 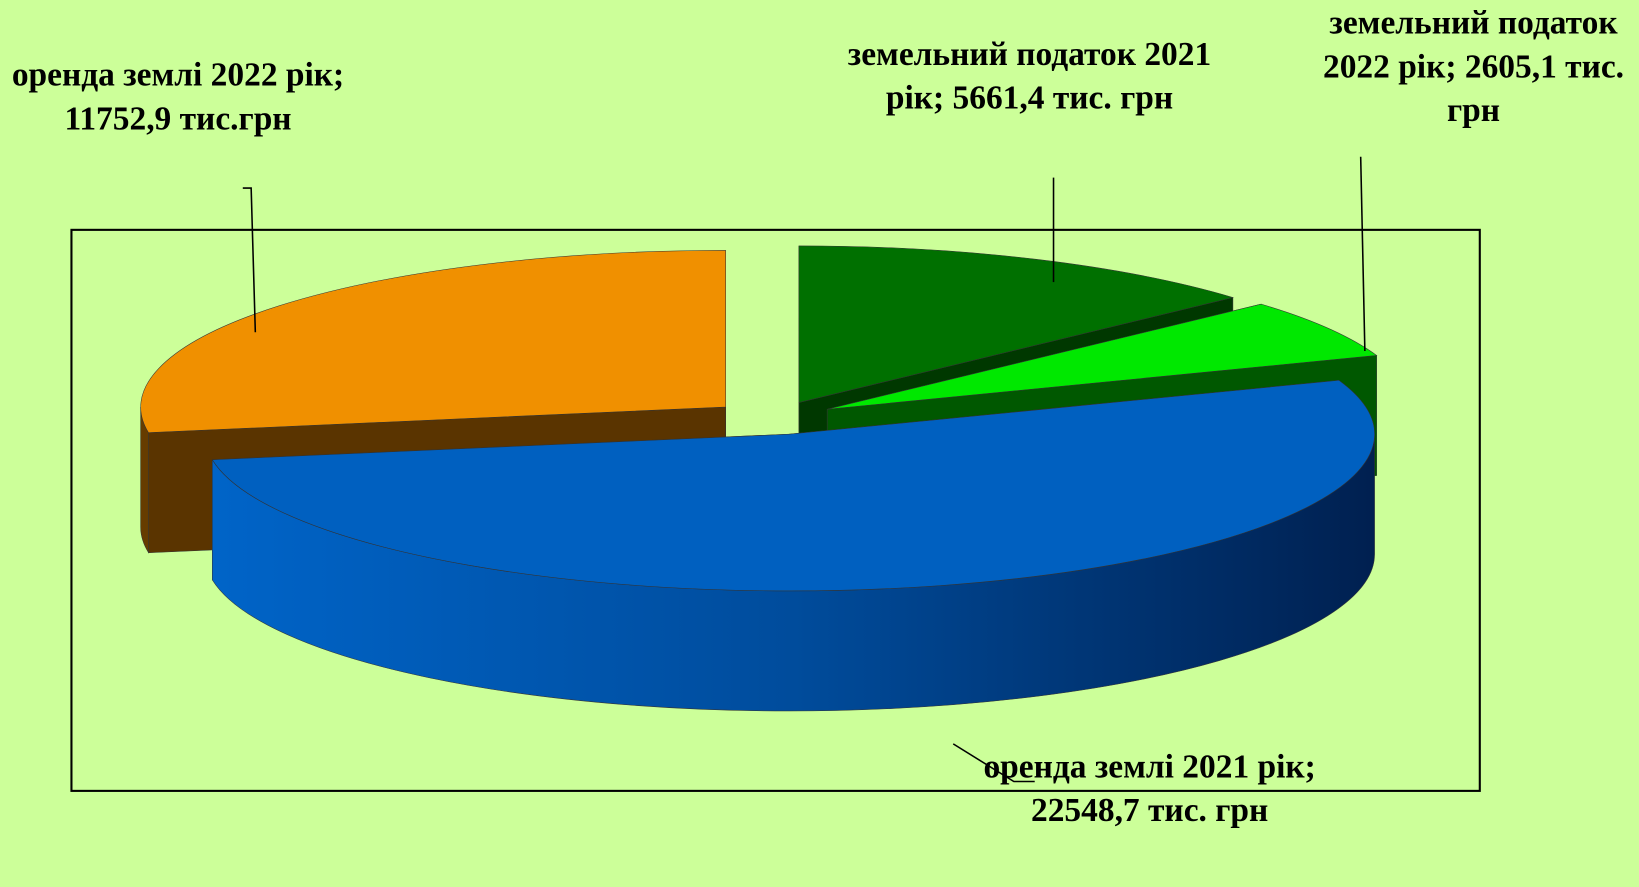 I want to click on data-label: оренда землі 2022 рік; 11752,9 тис.грн, so click(x=178, y=96).